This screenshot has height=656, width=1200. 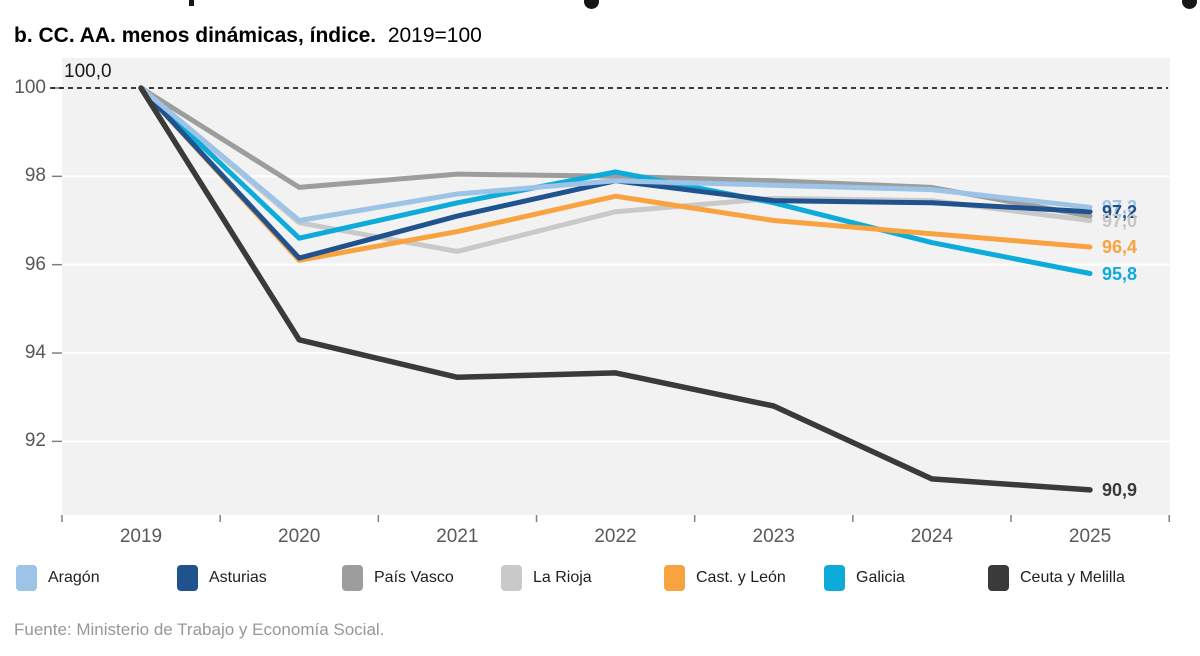 I want to click on x-axis-label: 2025, so click(x=1090, y=536).